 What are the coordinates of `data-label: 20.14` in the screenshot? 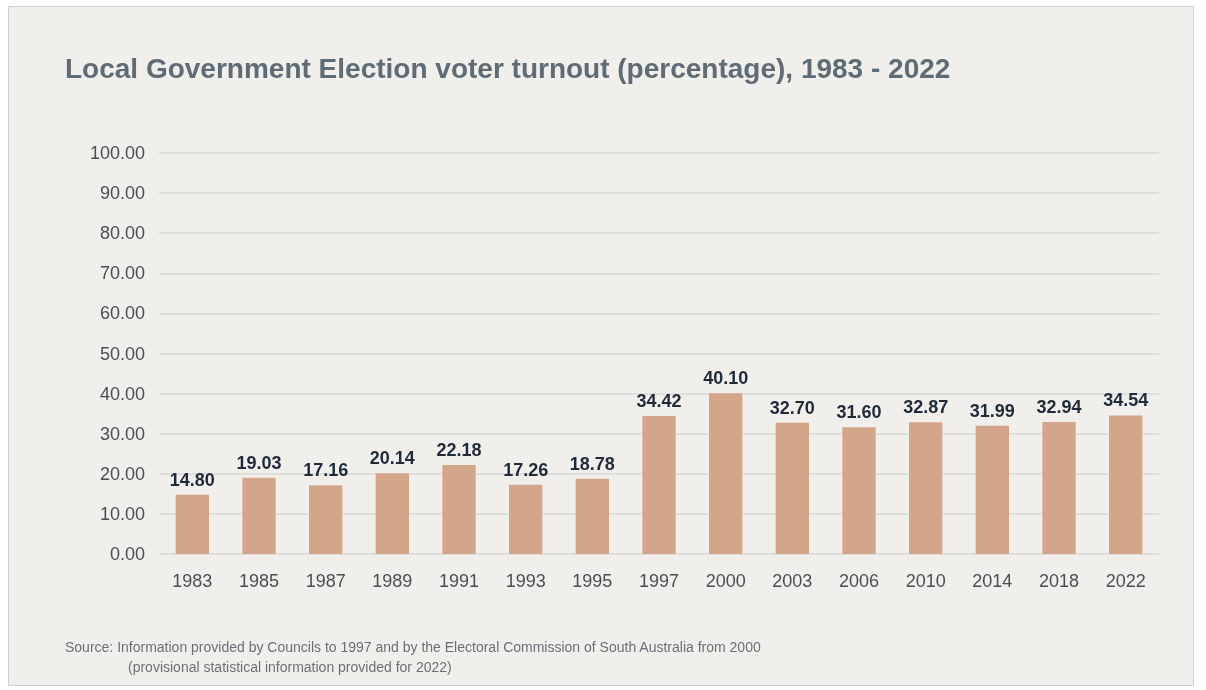 It's located at (392, 458).